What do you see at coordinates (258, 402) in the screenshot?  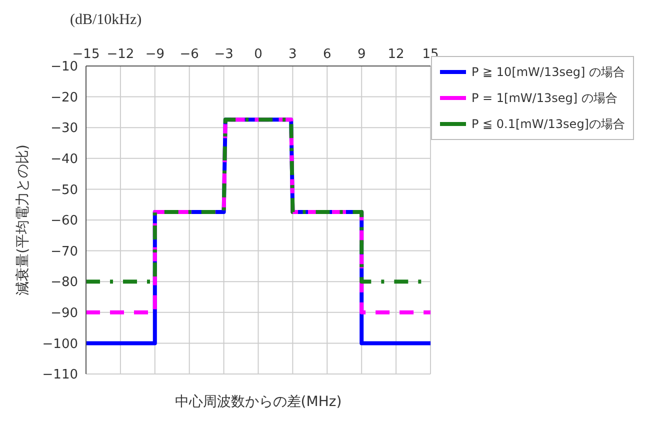 I see `x-axis-title: 中心周波数からの差(MHz)` at bounding box center [258, 402].